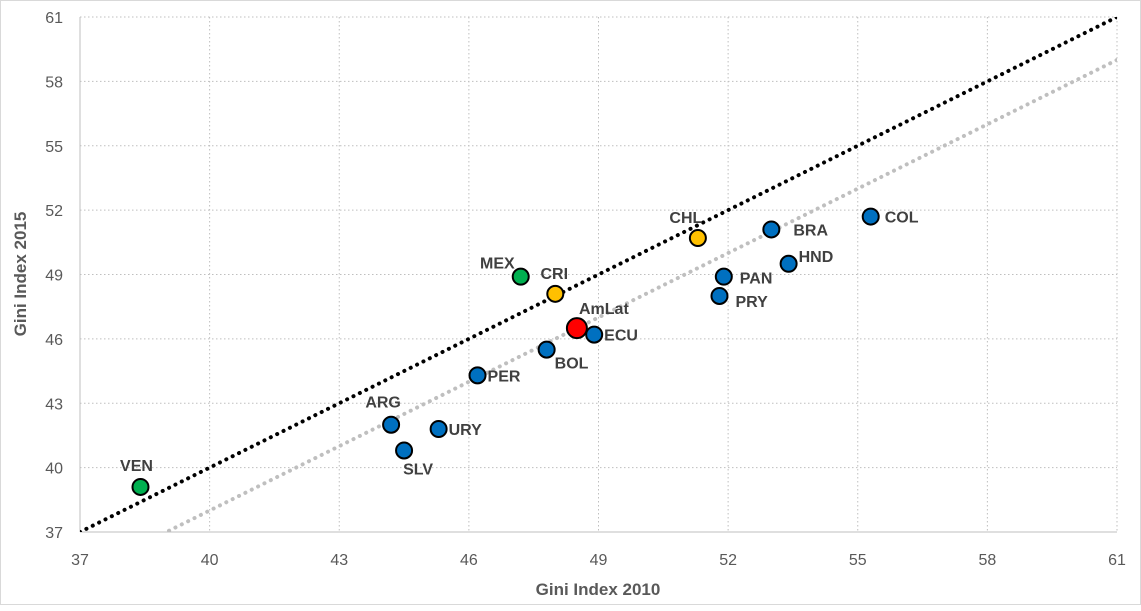  What do you see at coordinates (383, 403) in the screenshot?
I see `label-arg: ARG` at bounding box center [383, 403].